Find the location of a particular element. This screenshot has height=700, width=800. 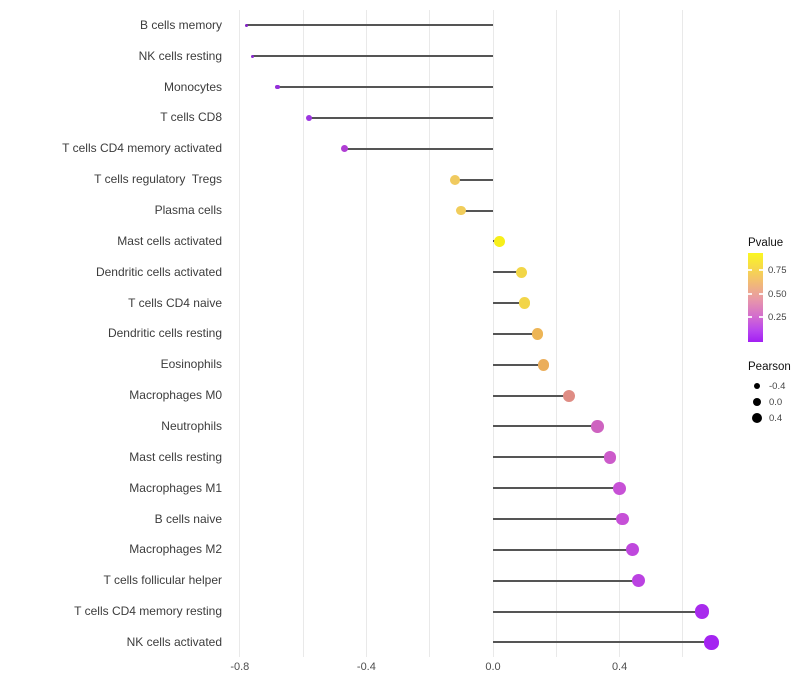

pvalue-legend-title: Pvalue is located at coordinates (766, 243).